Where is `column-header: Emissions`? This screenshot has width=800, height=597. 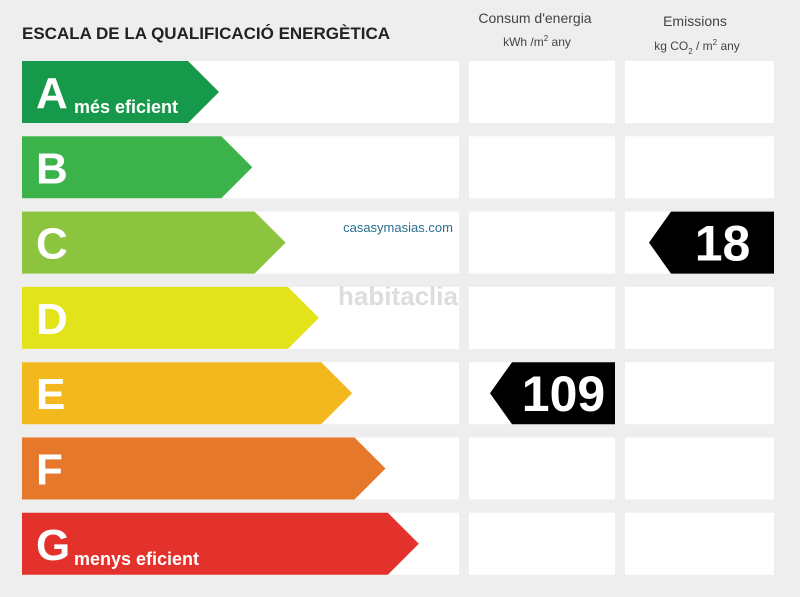
column-header: Emissions is located at coordinates (695, 21).